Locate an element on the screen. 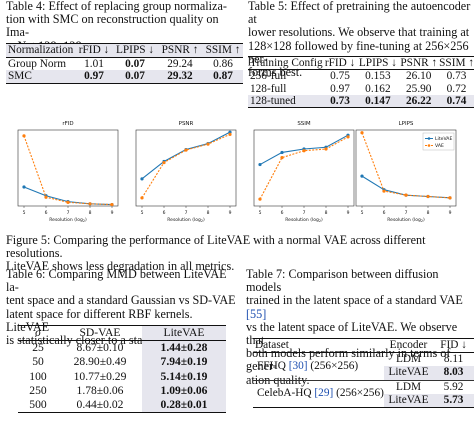 The width and height of the screenshot is (474, 428). table-header-row: σ SD-VAE LiteVAE is located at coordinates (122, 333).